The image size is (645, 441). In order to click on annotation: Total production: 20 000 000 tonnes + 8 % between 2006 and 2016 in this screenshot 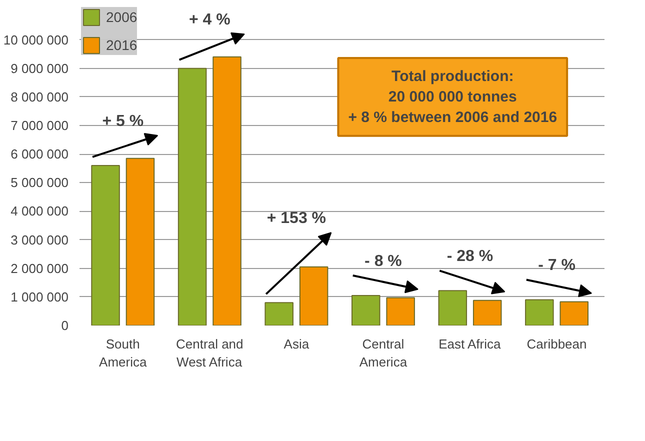, I will do `click(453, 97)`.